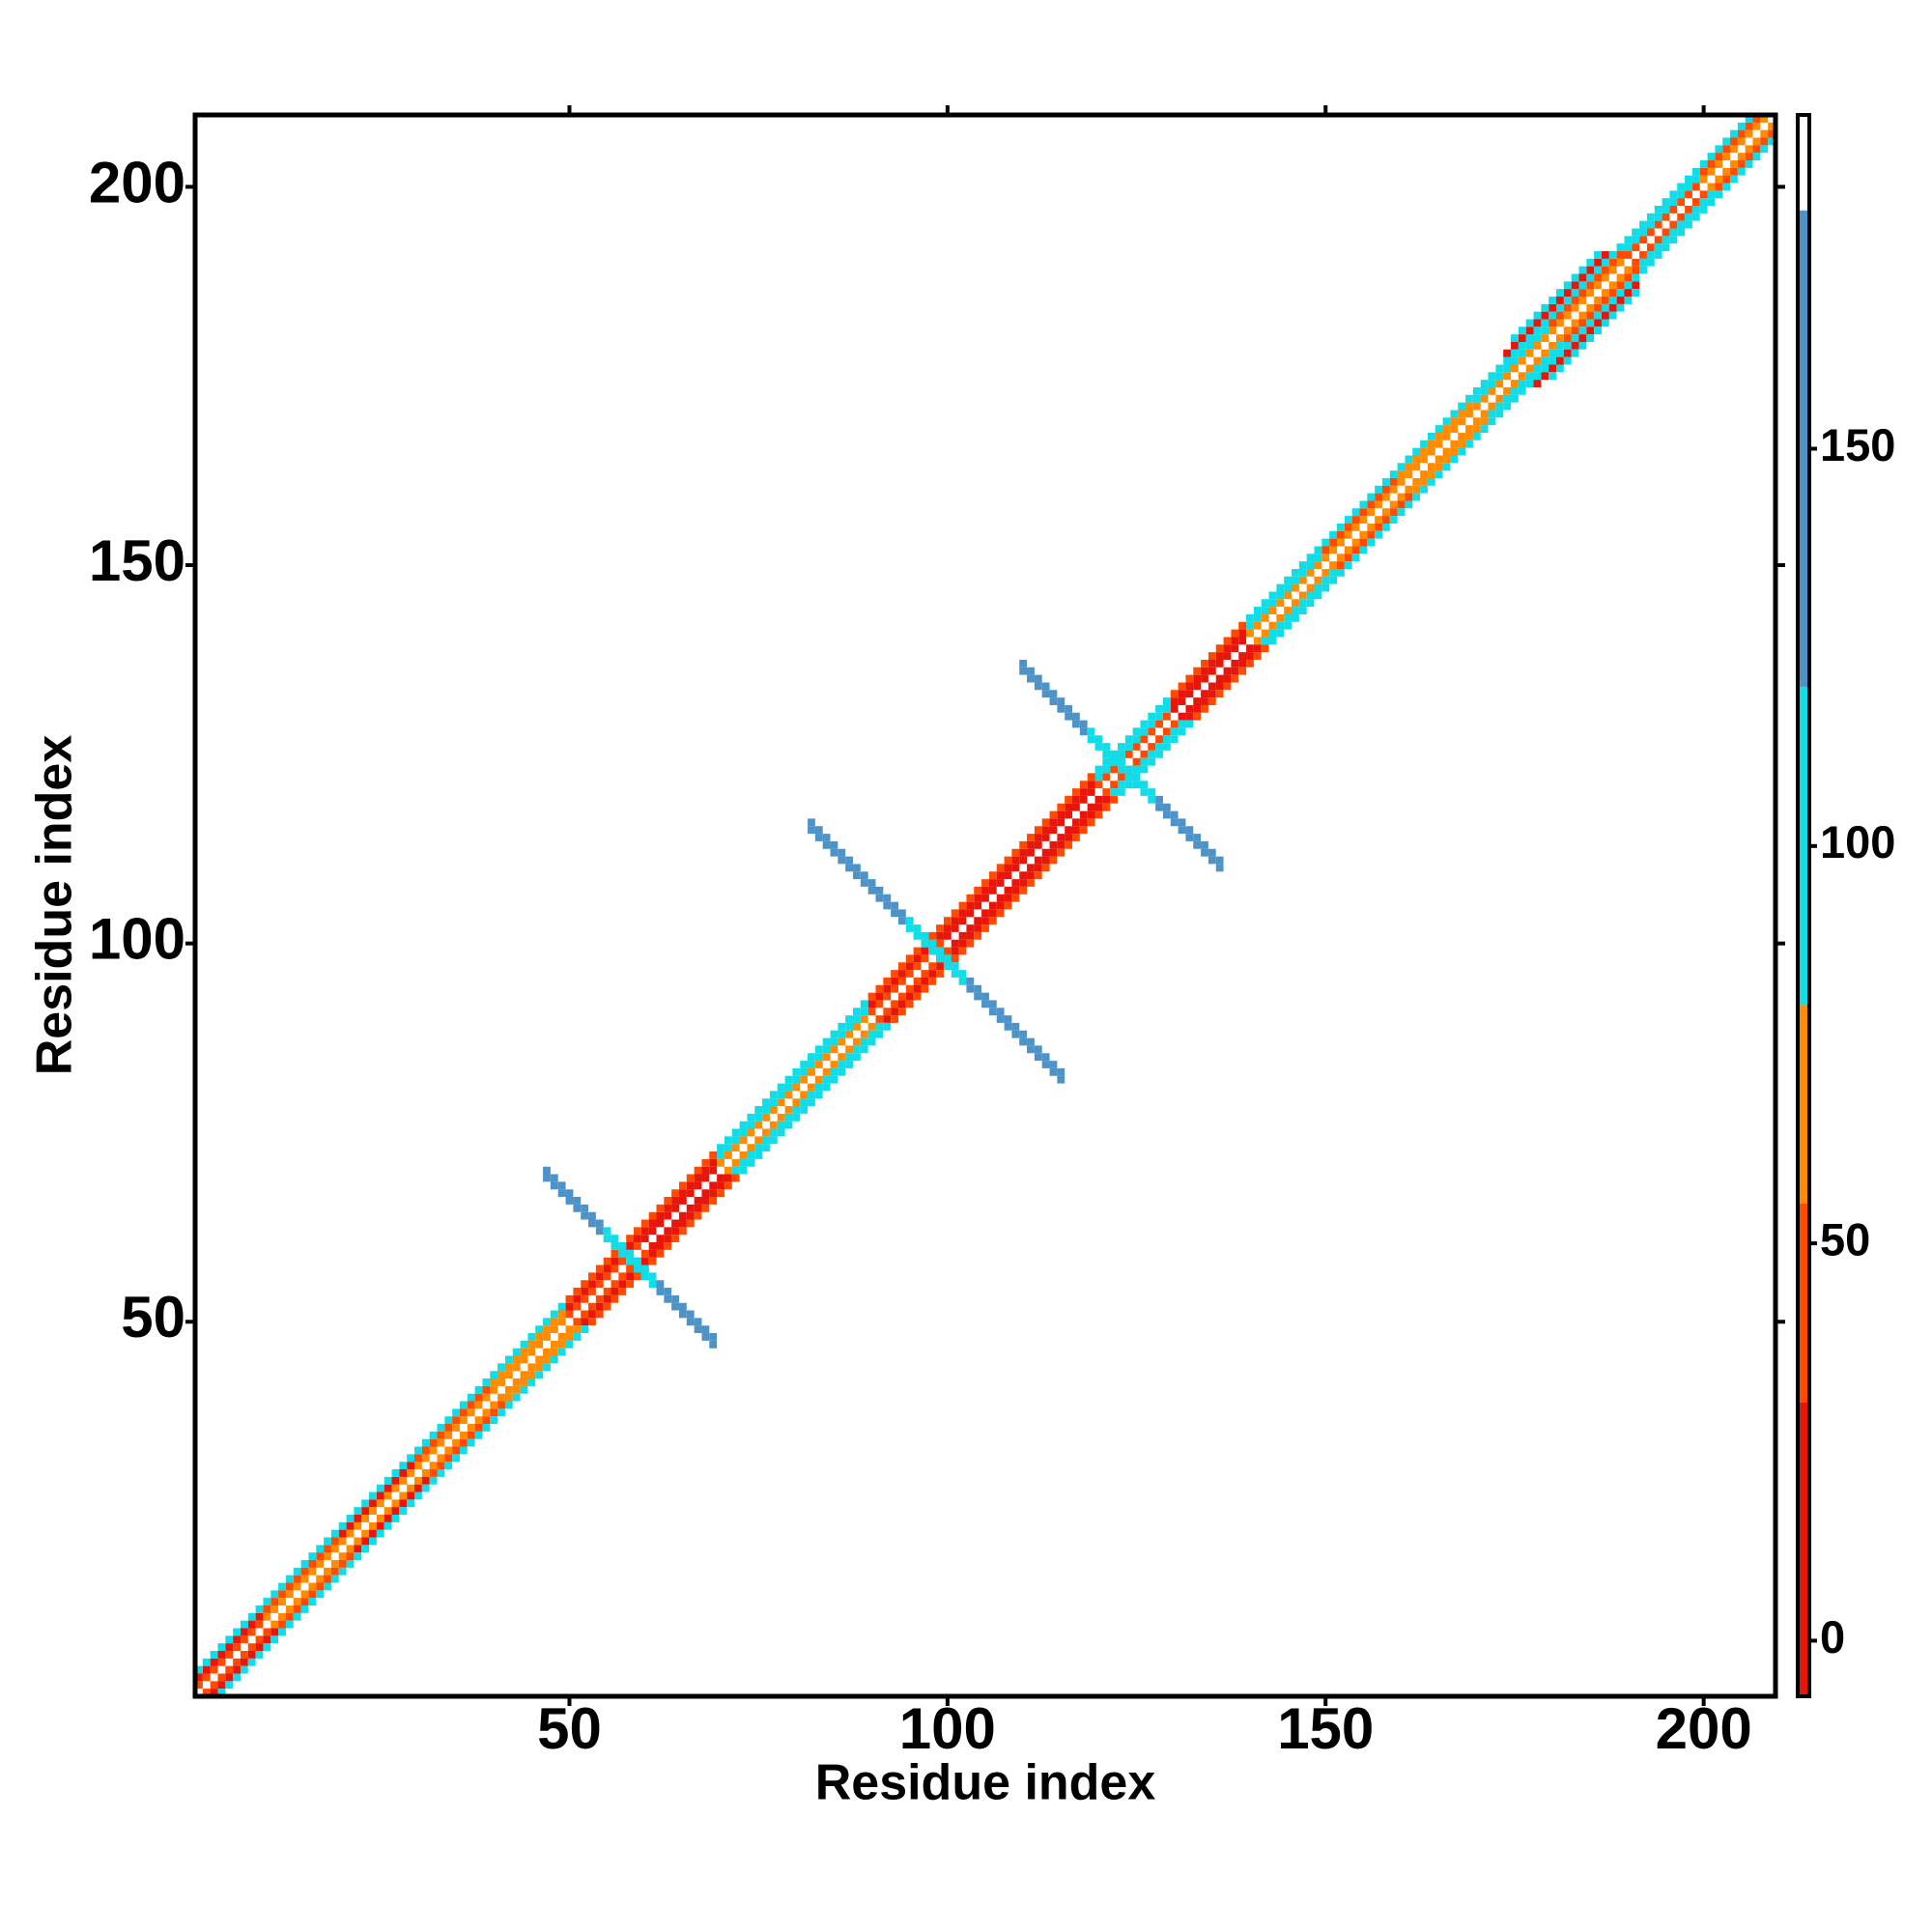  What do you see at coordinates (137, 182) in the screenshot?
I see `y-tick-label: 200` at bounding box center [137, 182].